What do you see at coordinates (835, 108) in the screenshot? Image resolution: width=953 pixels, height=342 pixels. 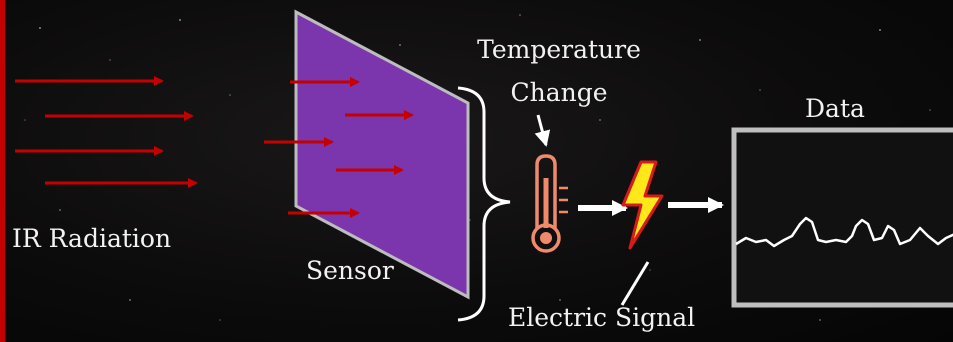 I see `data-label: Data` at bounding box center [835, 108].